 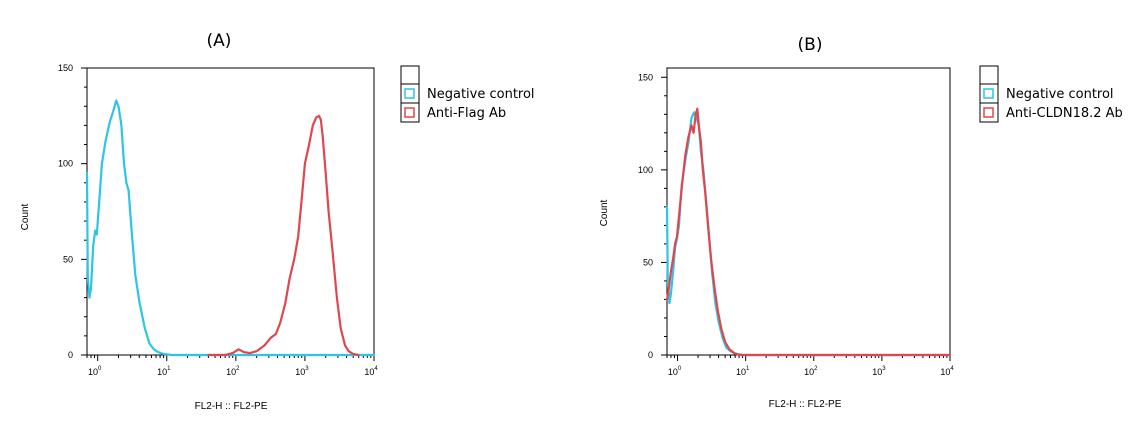 What do you see at coordinates (1064, 113) in the screenshot?
I see `legend-label: Anti-CLDN18.2 Ab` at bounding box center [1064, 113].